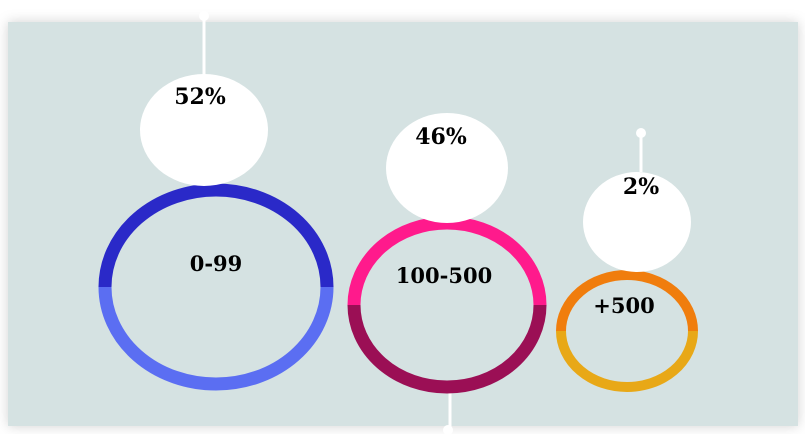  Describe the element at coordinates (216, 263) in the screenshot. I see `category-label: 0-99` at that location.